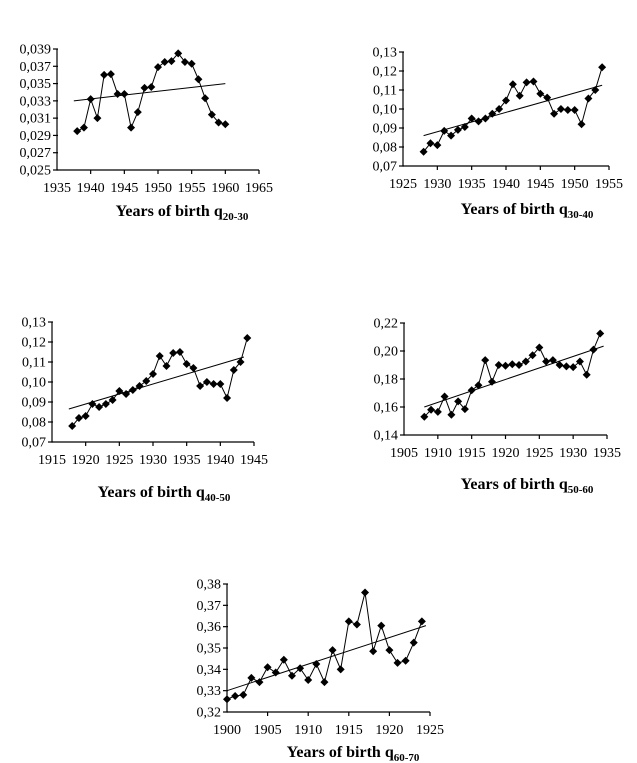 This screenshot has height=763, width=637. What do you see at coordinates (404, 453) in the screenshot?
I see `x-tick-label: 1905` at bounding box center [404, 453].